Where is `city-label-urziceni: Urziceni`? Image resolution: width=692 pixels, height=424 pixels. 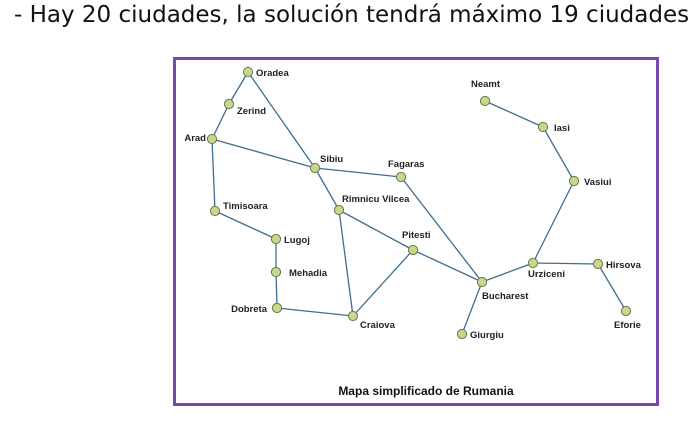
city-label-urziceni: Urziceni is located at coordinates (546, 274).